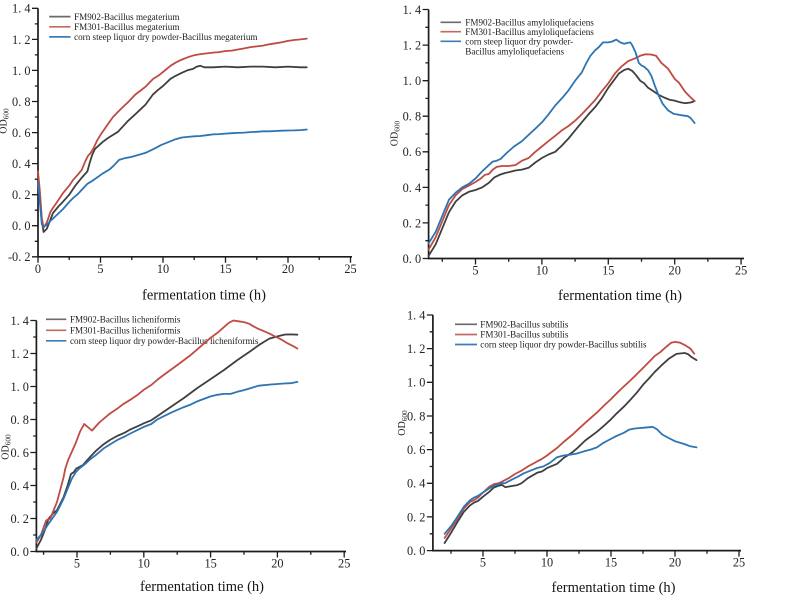  Describe the element at coordinates (125, 331) in the screenshot. I see `svg-text: FM301-Bacillus licheniformis` at that location.